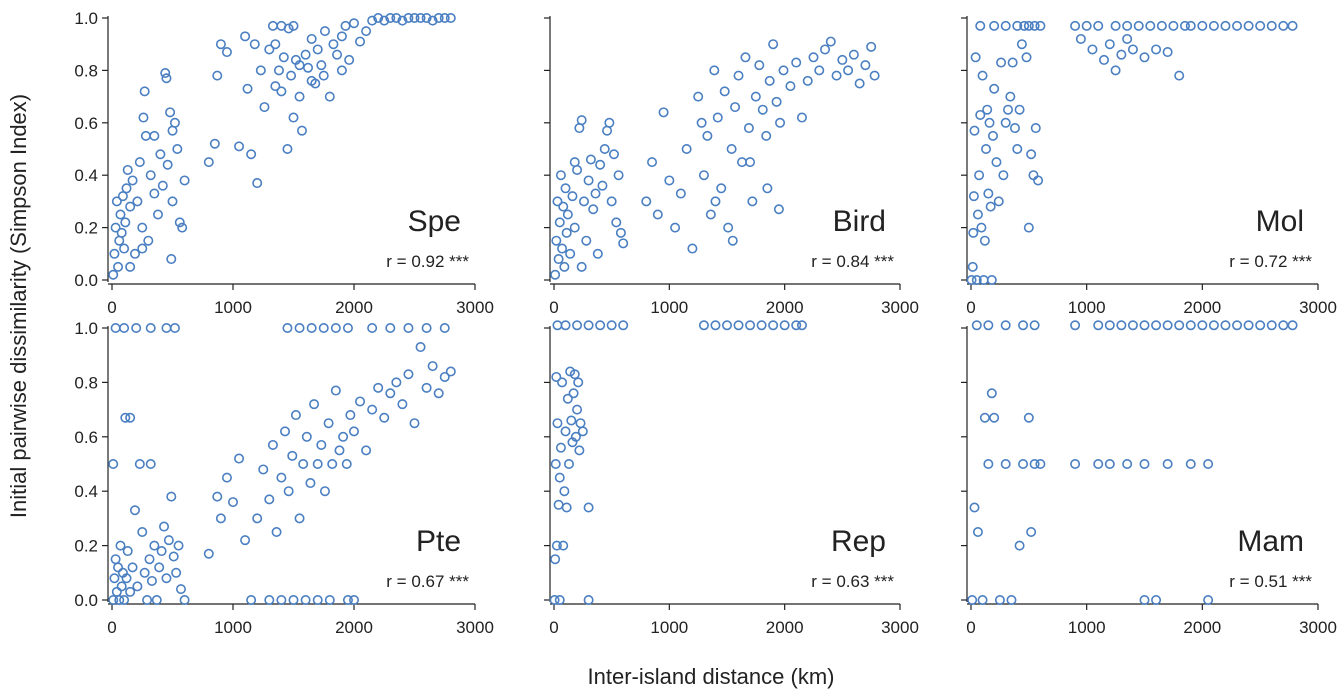 The height and width of the screenshot is (693, 1344). I want to click on panel-4-y-tick-label: 1.0, so click(86, 328).